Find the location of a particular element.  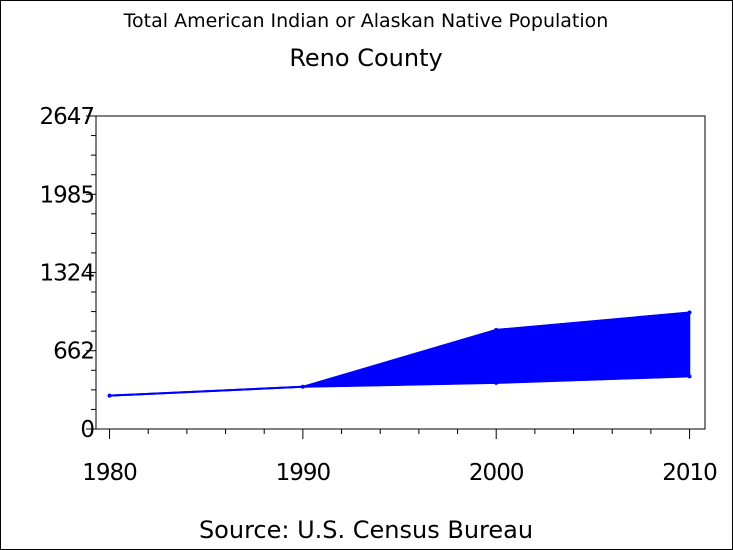

data-point-lower-1980 is located at coordinates (109, 395).